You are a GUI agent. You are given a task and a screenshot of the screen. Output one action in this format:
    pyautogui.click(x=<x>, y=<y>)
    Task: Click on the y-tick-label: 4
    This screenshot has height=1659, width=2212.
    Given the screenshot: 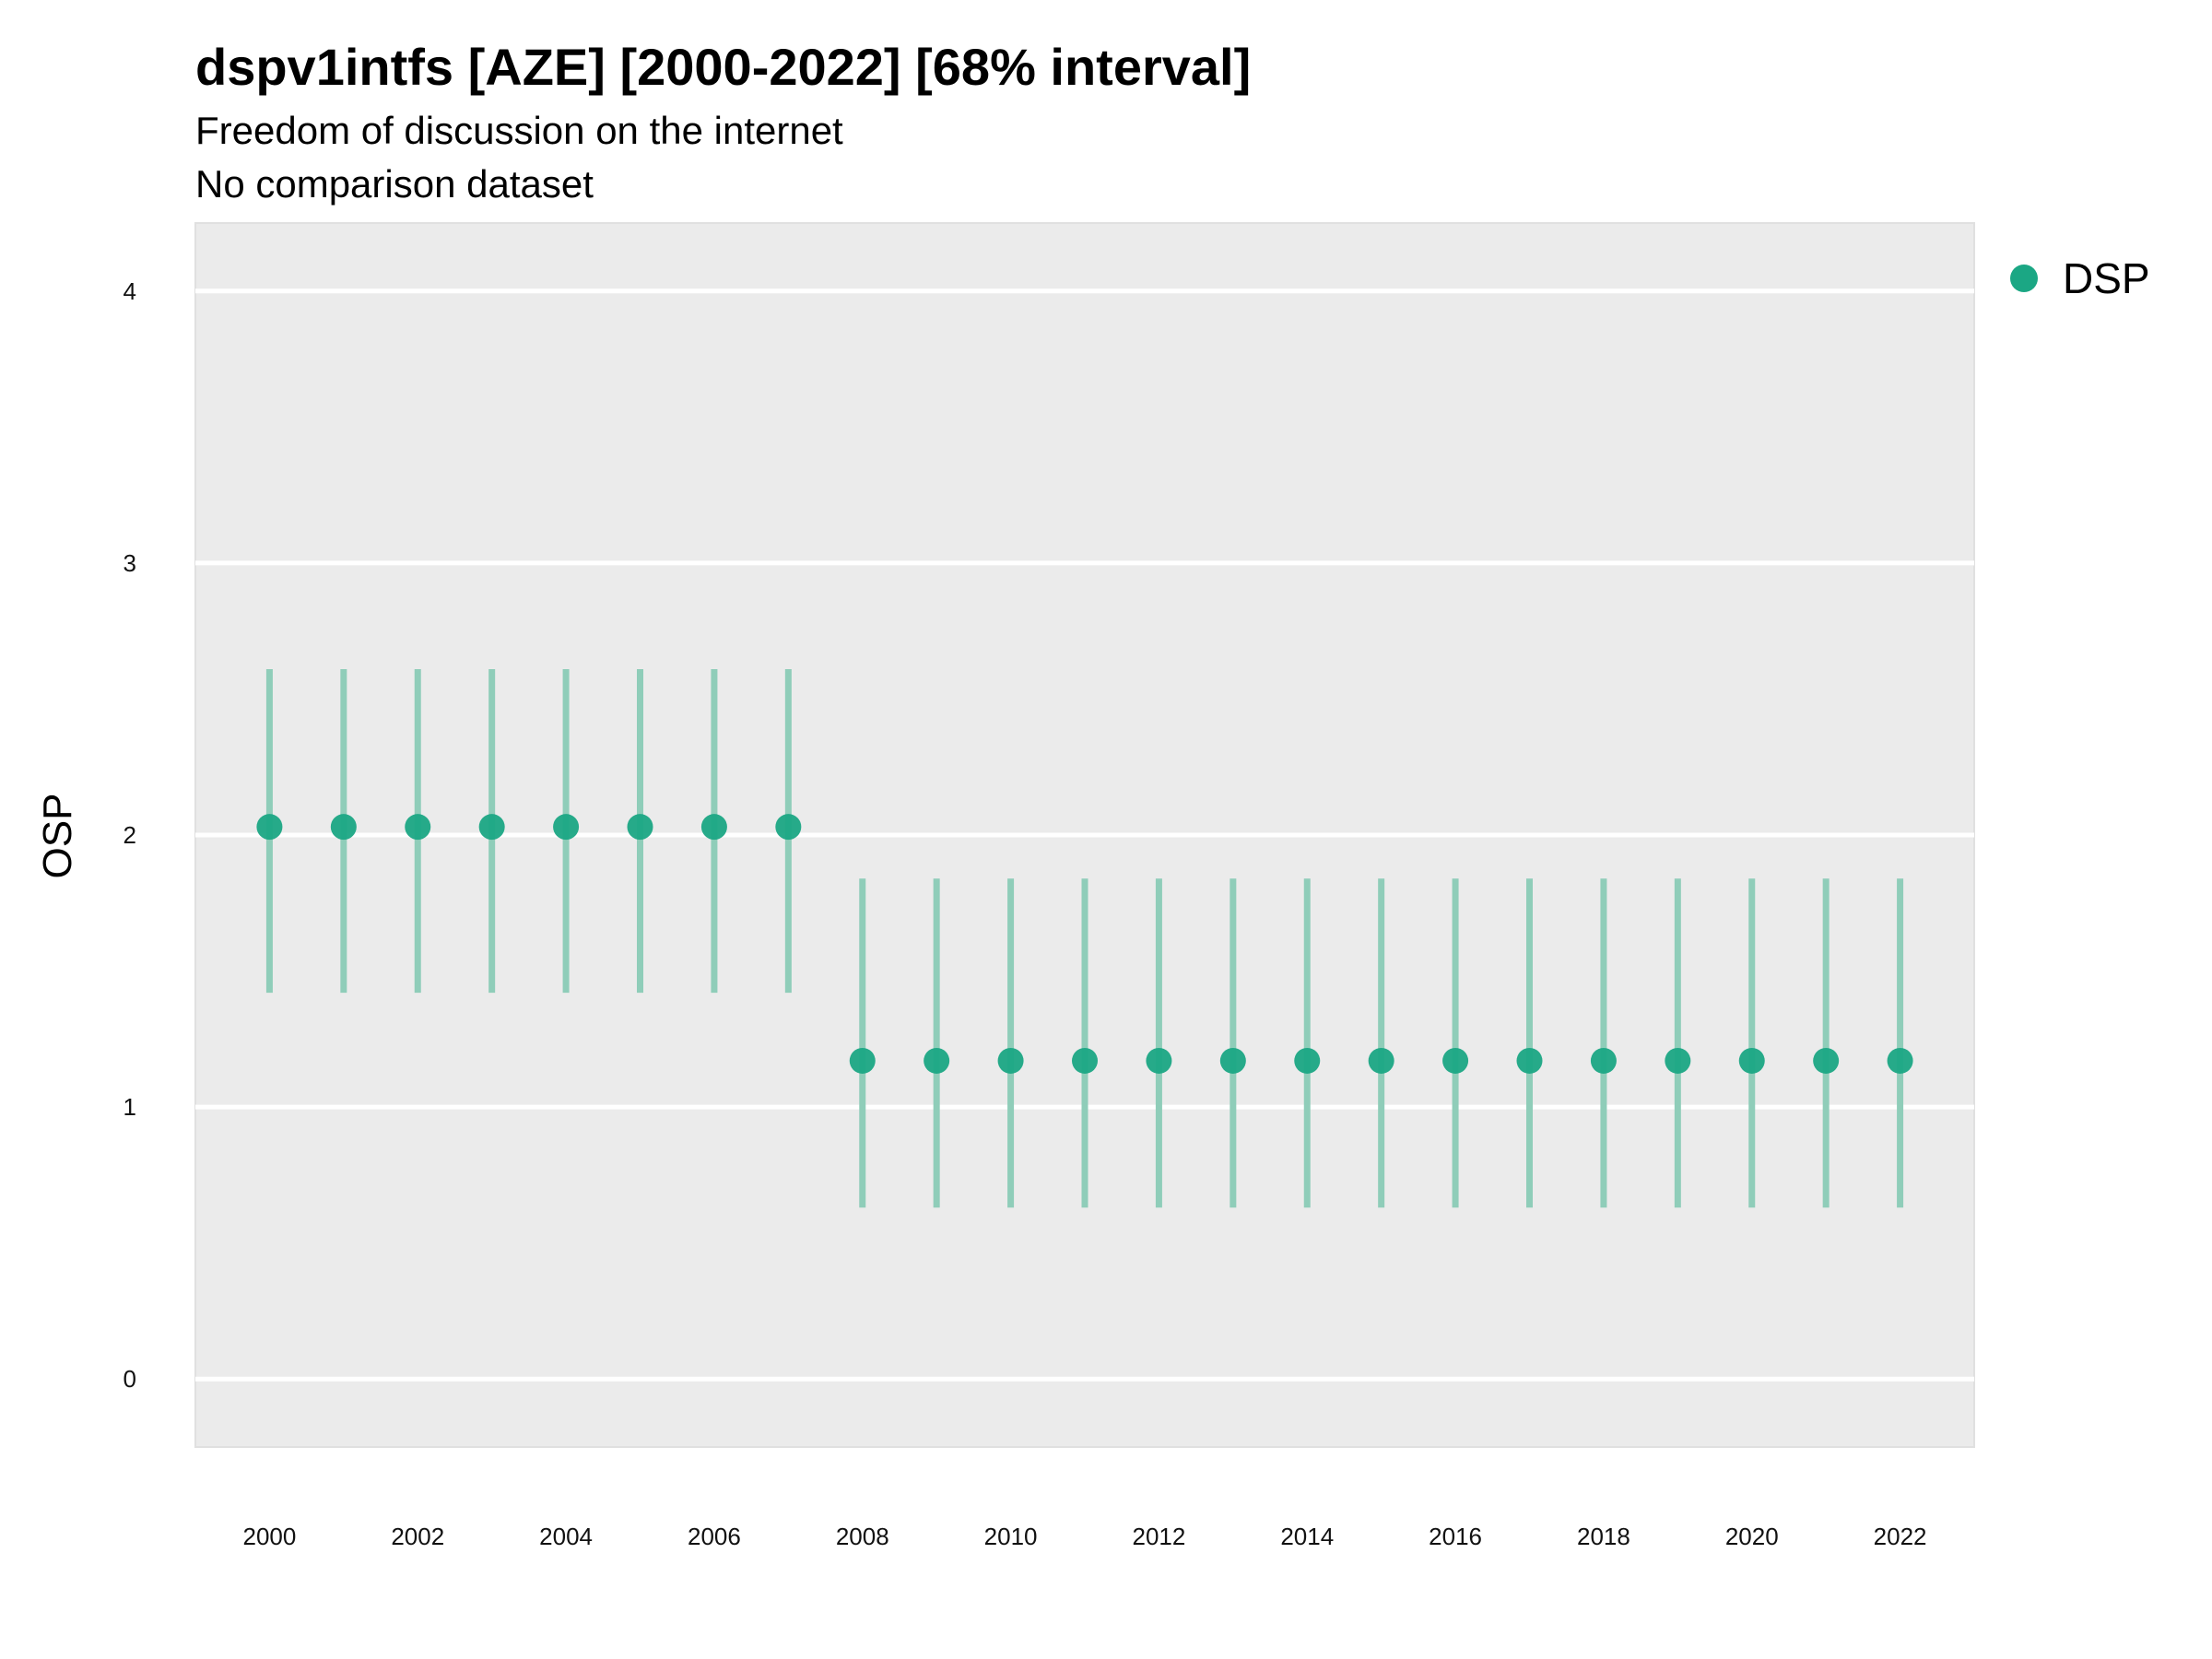 What is the action you would take?
    pyautogui.click(x=130, y=291)
    